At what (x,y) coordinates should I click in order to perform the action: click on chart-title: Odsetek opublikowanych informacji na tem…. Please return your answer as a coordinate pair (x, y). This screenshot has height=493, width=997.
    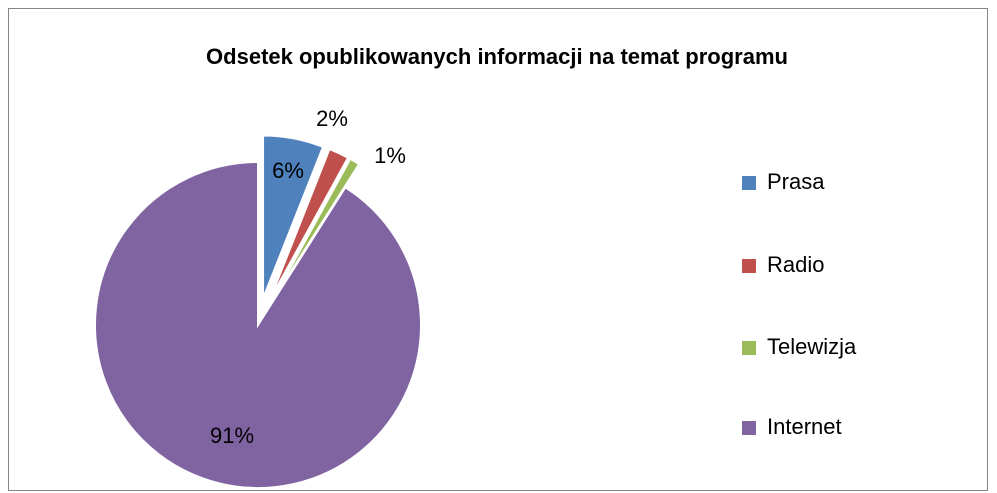
    Looking at the image, I should click on (497, 56).